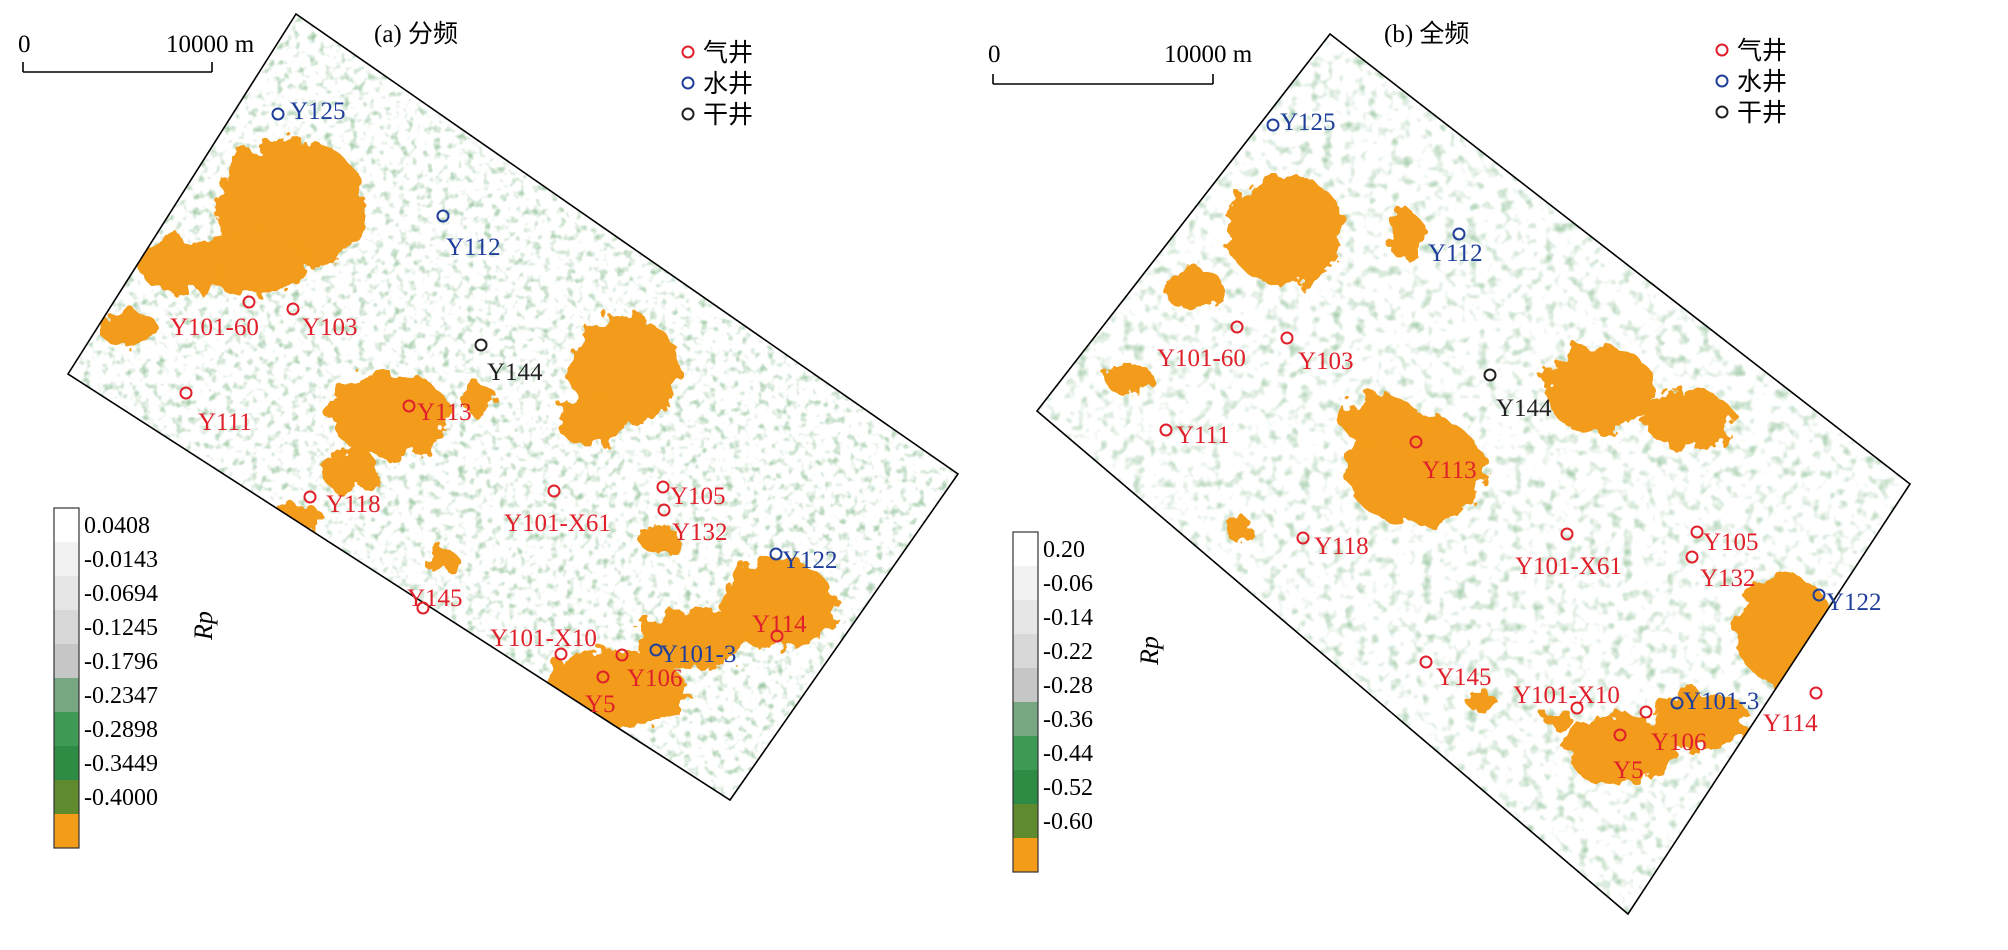 This screenshot has height=950, width=2008. I want to click on well-y114: Y114, so click(1793, 711).